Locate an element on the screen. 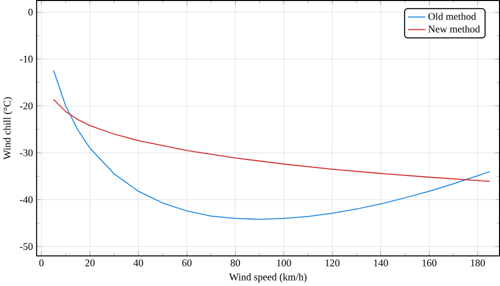 The height and width of the screenshot is (286, 500). x-tick-label: 20 is located at coordinates (90, 263).